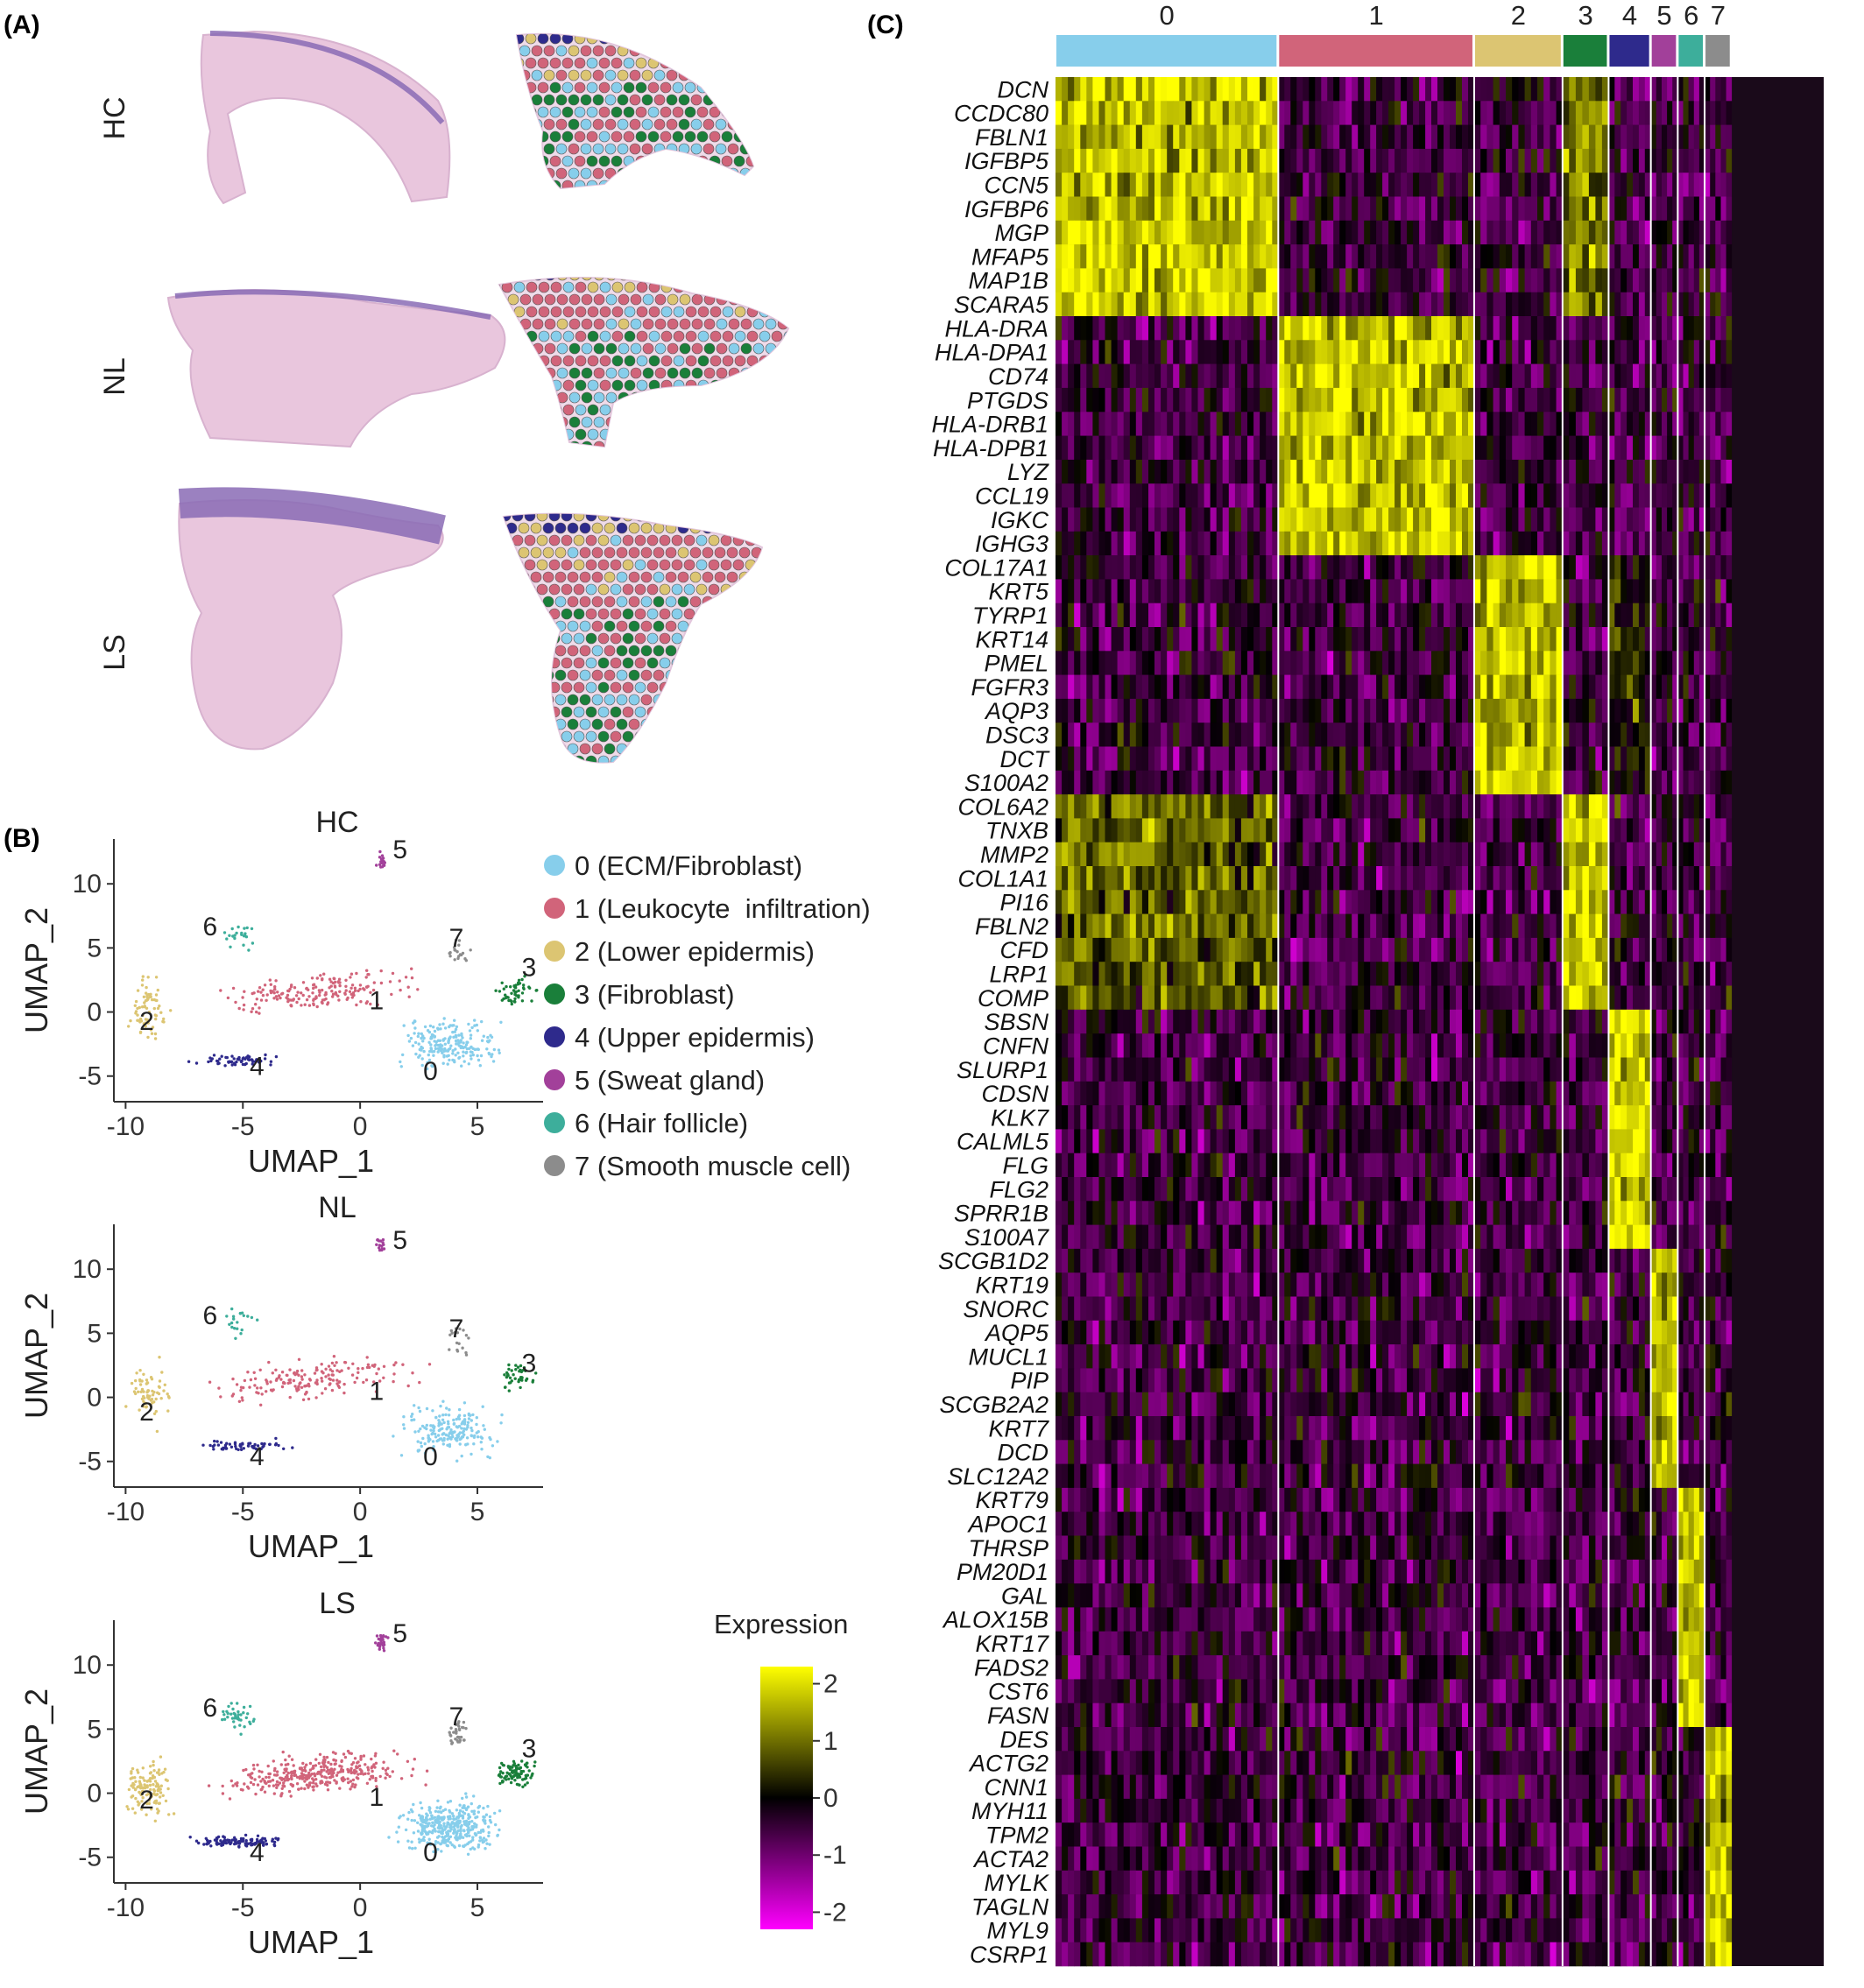 Image resolution: width=1864 pixels, height=1988 pixels. What do you see at coordinates (36, 970) in the screenshot?
I see `umap-y-axis-label: UMAP_2` at bounding box center [36, 970].